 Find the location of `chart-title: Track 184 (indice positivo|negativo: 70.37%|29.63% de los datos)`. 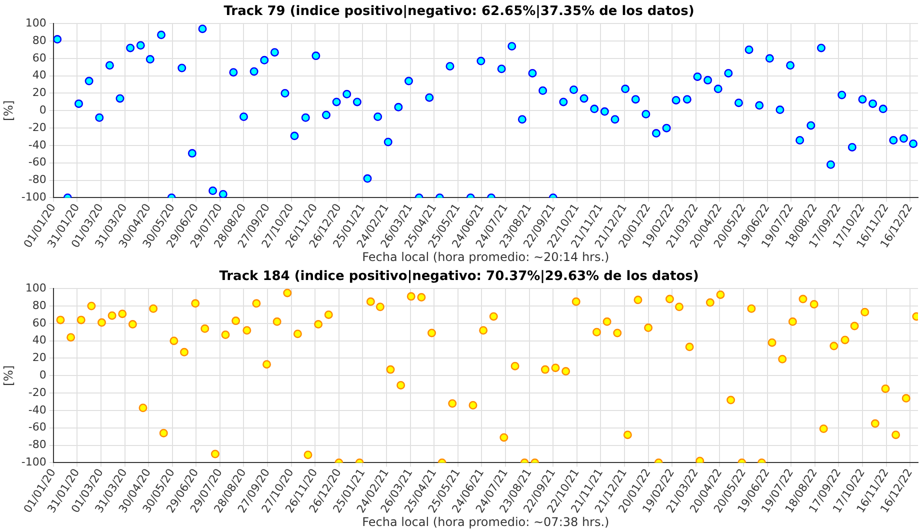

chart-title: Track 184 (indice positivo|negativo: 70.37%|29.63% de los datos) is located at coordinates (459, 276).